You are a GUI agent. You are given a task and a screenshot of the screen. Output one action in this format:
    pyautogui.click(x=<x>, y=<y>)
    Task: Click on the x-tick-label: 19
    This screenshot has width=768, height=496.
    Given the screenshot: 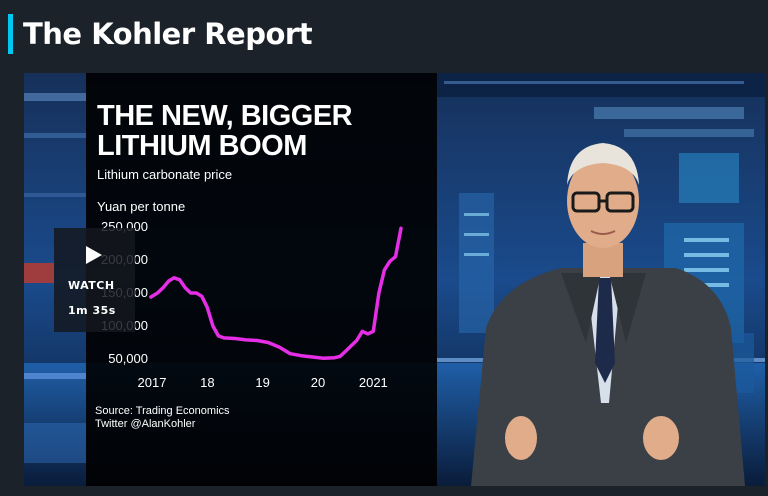 What is the action you would take?
    pyautogui.click(x=262, y=382)
    